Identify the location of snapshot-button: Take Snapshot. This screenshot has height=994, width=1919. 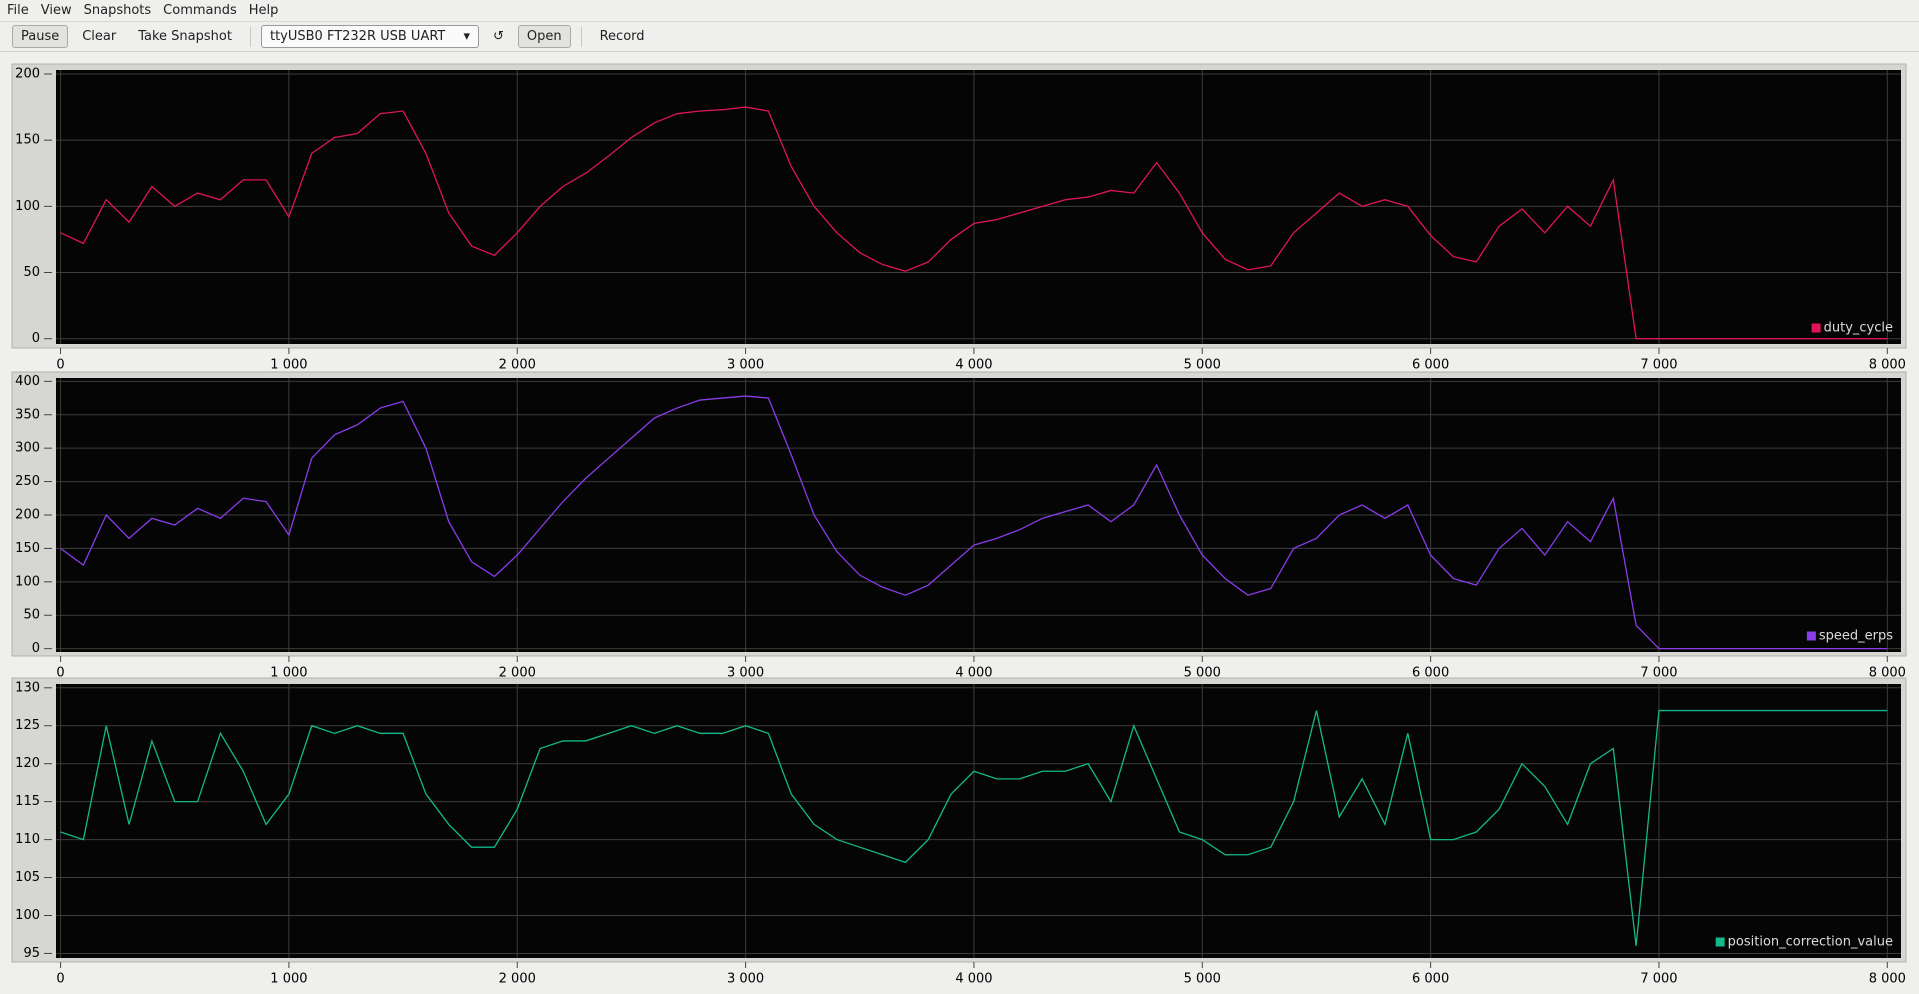
(185, 36).